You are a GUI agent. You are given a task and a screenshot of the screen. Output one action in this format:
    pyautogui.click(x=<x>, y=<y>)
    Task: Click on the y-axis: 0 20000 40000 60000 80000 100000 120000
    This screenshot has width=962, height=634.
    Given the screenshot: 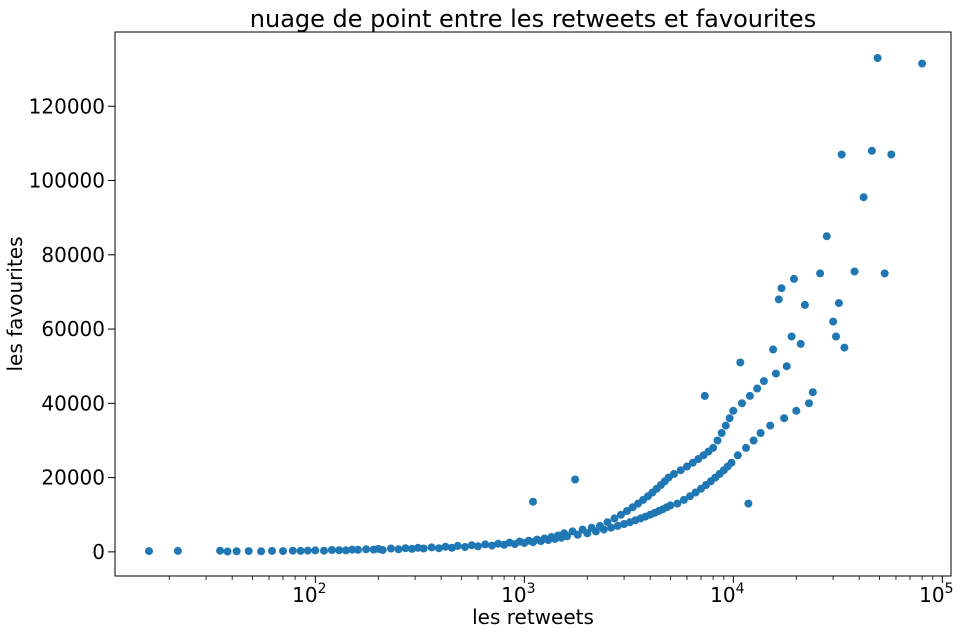 What is the action you would take?
    pyautogui.click(x=72, y=329)
    